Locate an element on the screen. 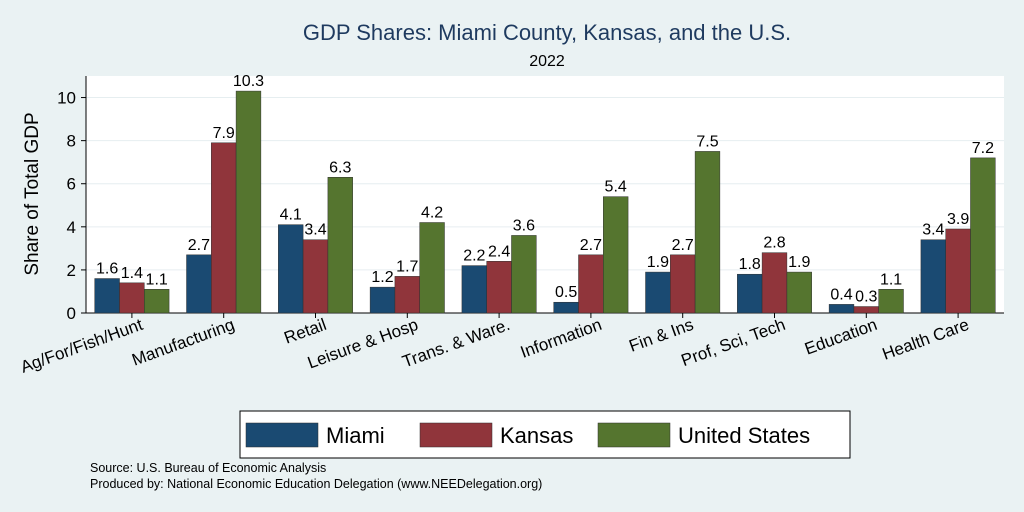  data-label: 0.4 is located at coordinates (841, 294).